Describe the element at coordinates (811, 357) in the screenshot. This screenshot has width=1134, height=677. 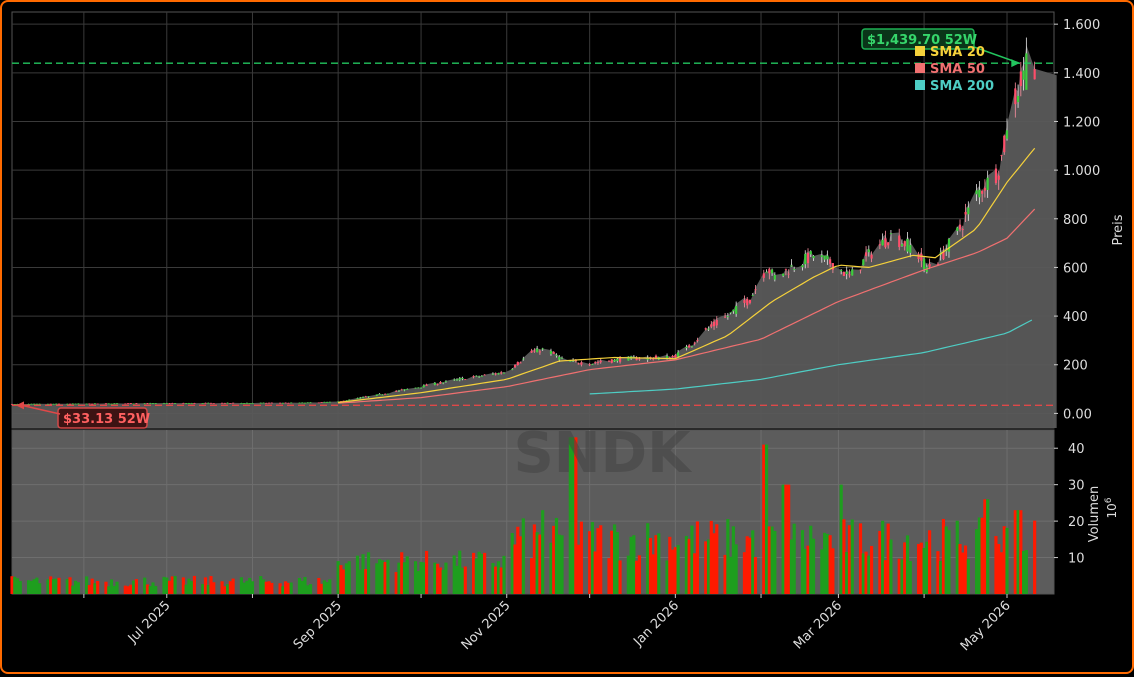
I see `sma200-line` at that location.